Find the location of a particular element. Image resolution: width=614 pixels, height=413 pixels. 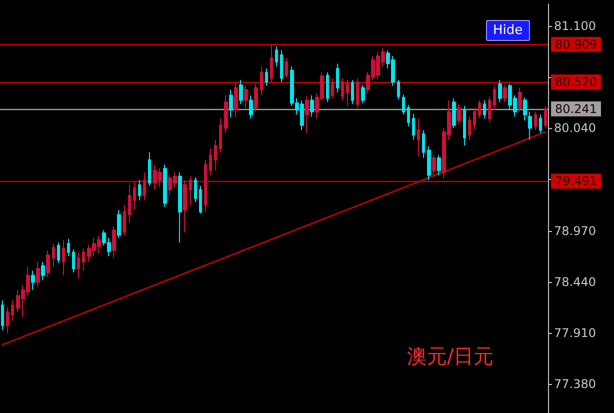

ref-line-label: 79.491 is located at coordinates (576, 181).